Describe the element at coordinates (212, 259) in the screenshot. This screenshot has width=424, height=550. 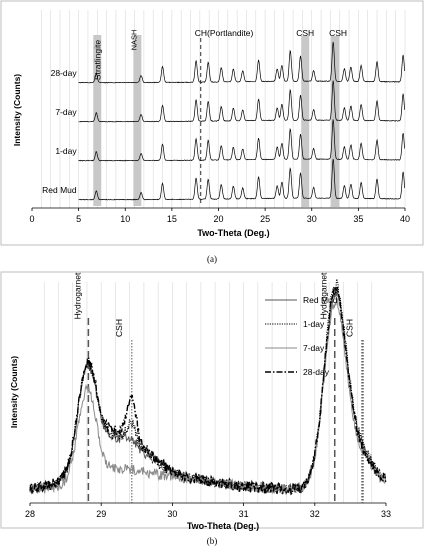
I see `caption-a: (a)` at that location.